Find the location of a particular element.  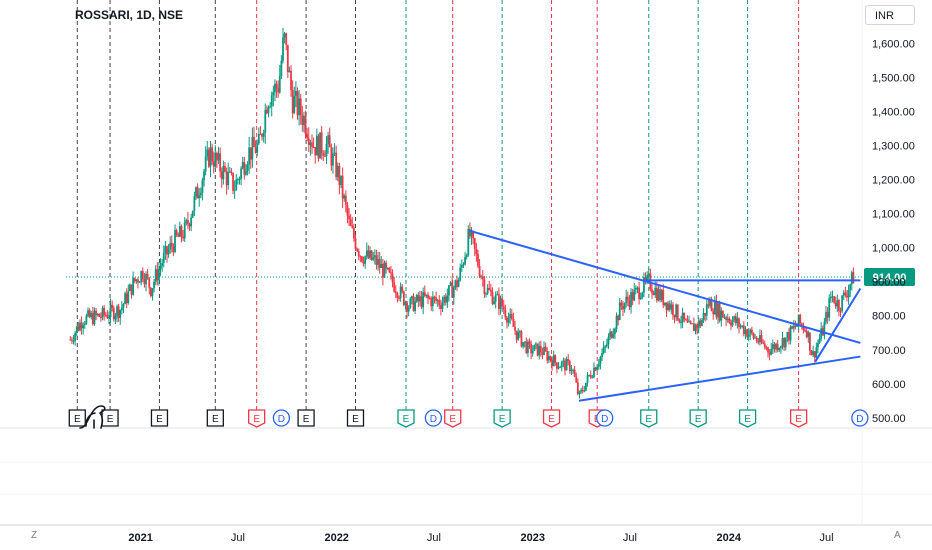

trendlines is located at coordinates (665, 315).